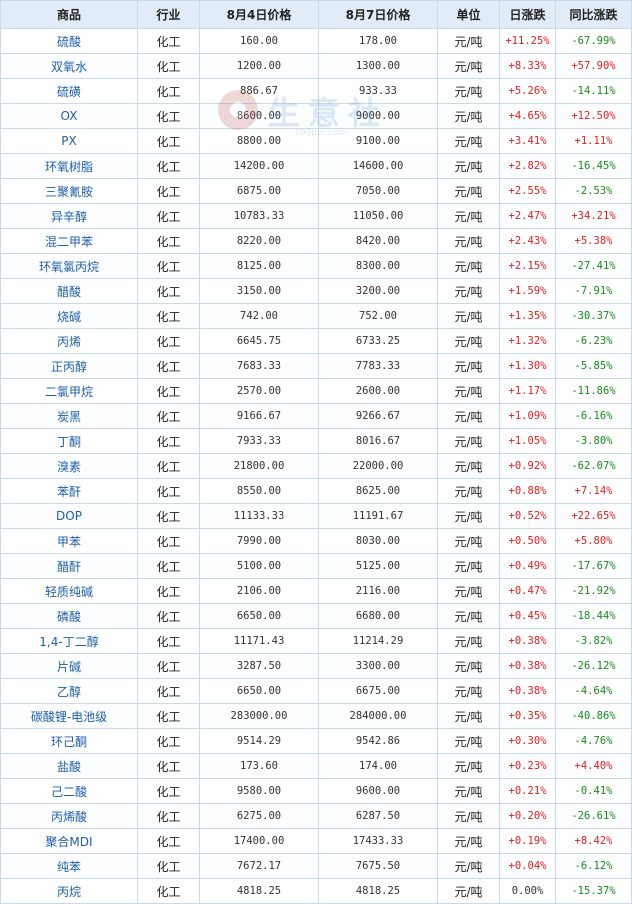  I want to click on product-name-cell: 纯苯, so click(69, 866).